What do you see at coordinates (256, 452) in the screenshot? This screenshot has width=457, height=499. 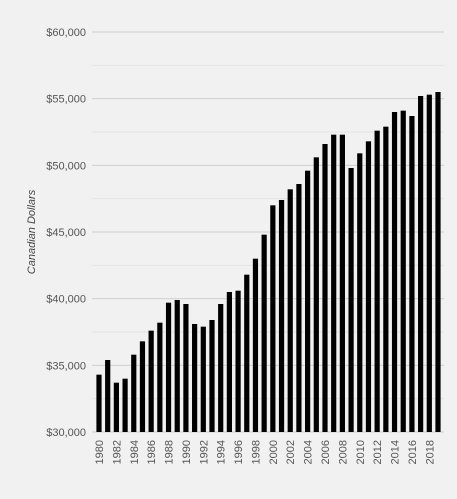 I see `x-tick-label: 1998` at bounding box center [256, 452].